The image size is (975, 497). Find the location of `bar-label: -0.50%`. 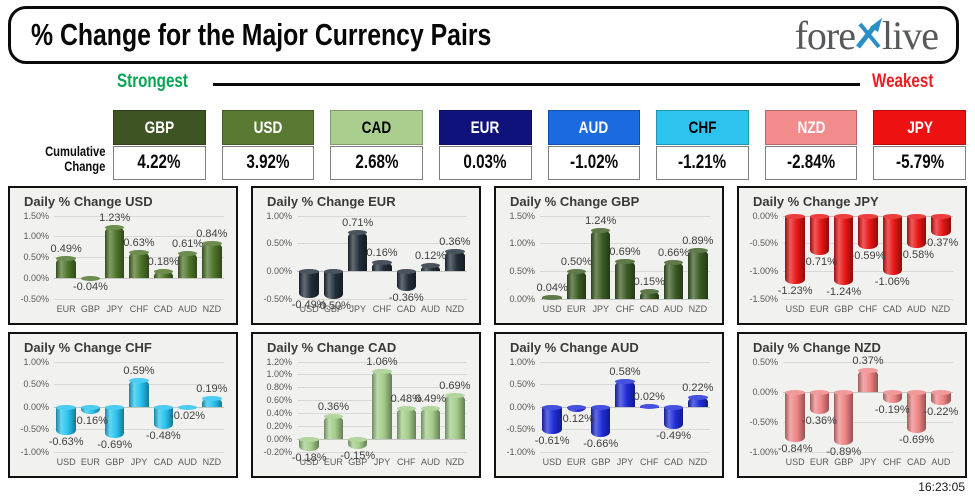

bar-label: -0.50% is located at coordinates (333, 306).